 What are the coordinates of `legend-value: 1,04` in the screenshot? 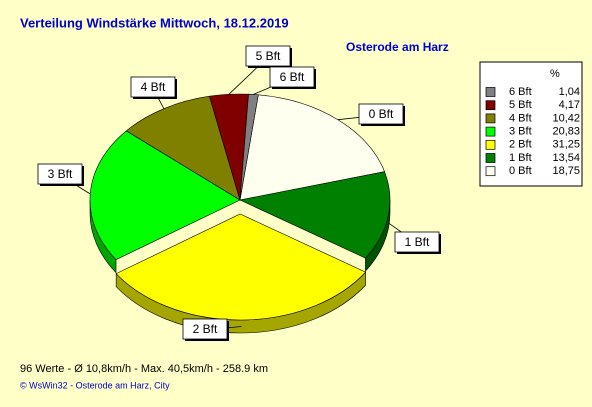 It's located at (569, 92).